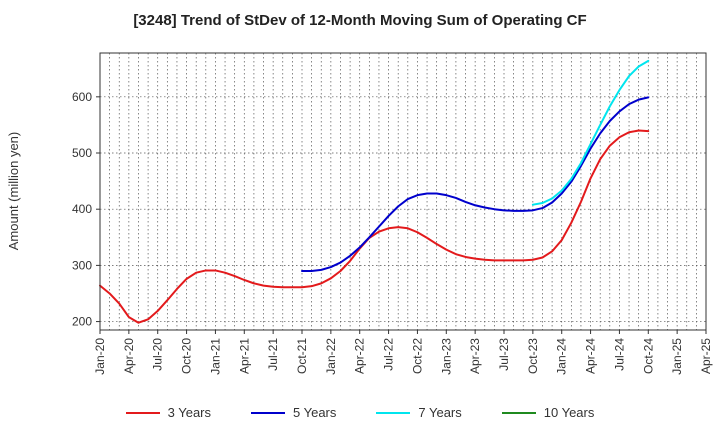 The width and height of the screenshot is (720, 440). Describe the element at coordinates (302, 356) in the screenshot. I see `x-tick-label: Oct-21` at that location.